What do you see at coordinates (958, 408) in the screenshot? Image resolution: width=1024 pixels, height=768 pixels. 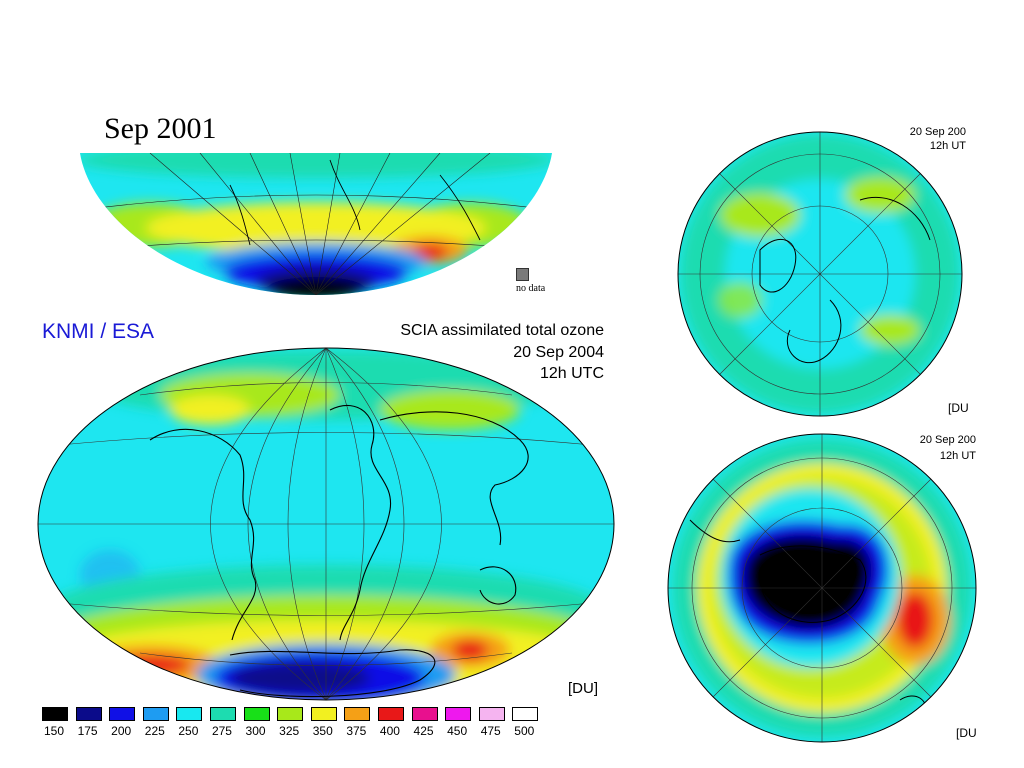 I see `north-unit-label: [DU` at bounding box center [958, 408].